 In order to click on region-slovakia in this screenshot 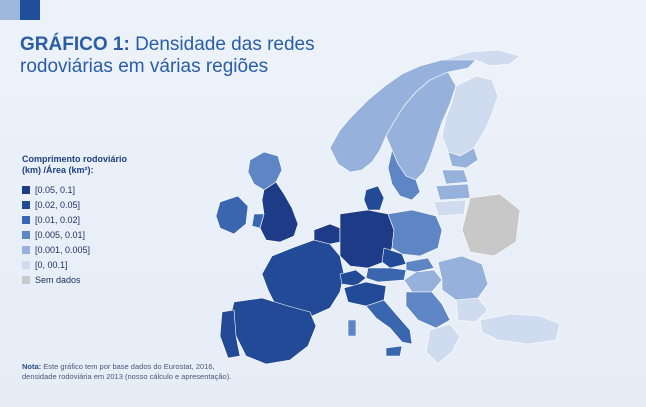, I will do `click(420, 265)`.